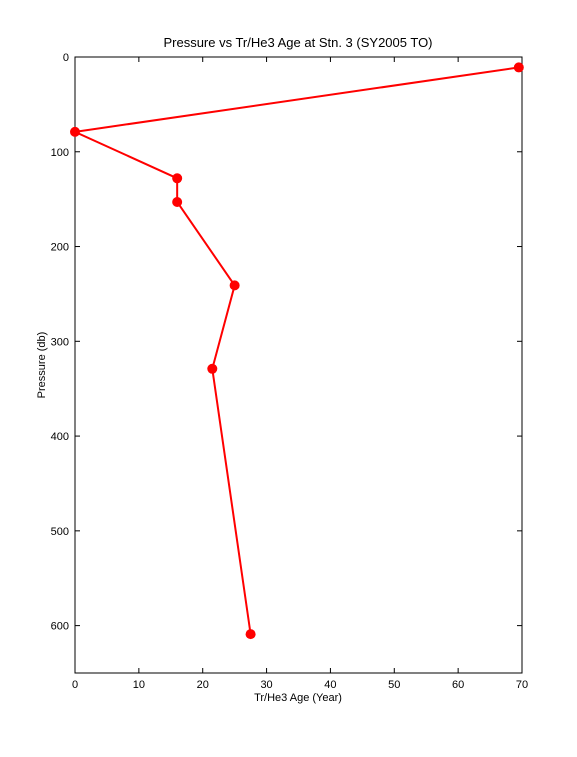 The width and height of the screenshot is (577, 757). What do you see at coordinates (266, 685) in the screenshot?
I see `x-tick-label: 30` at bounding box center [266, 685].